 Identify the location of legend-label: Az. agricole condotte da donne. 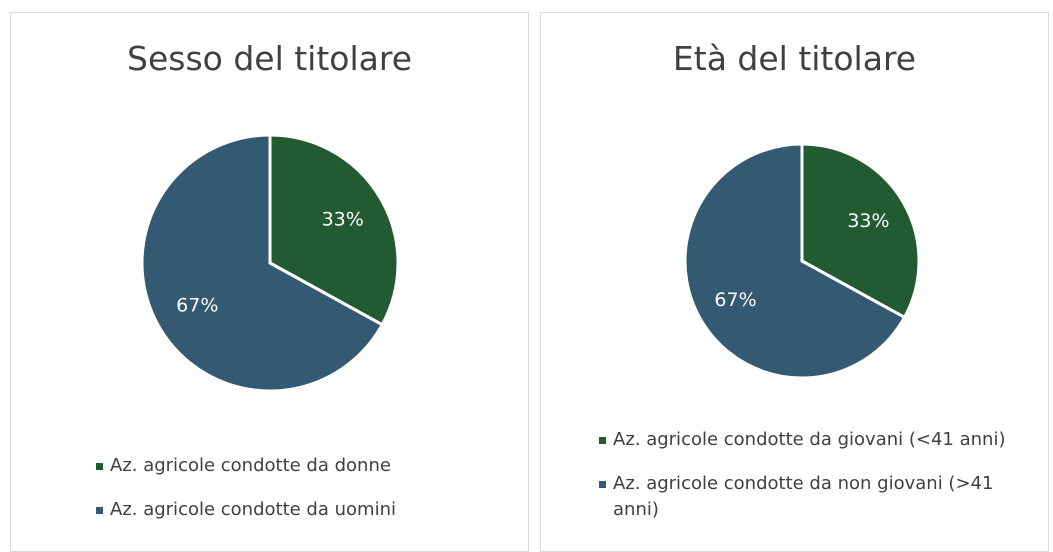
(250, 465).